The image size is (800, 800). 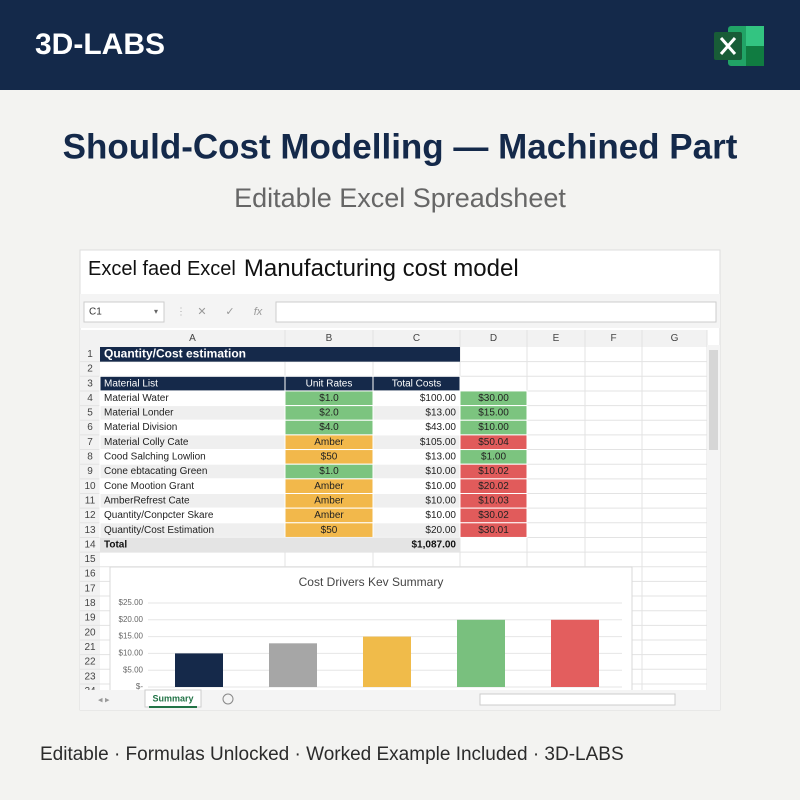 I want to click on row-number: 24, so click(x=90, y=691).